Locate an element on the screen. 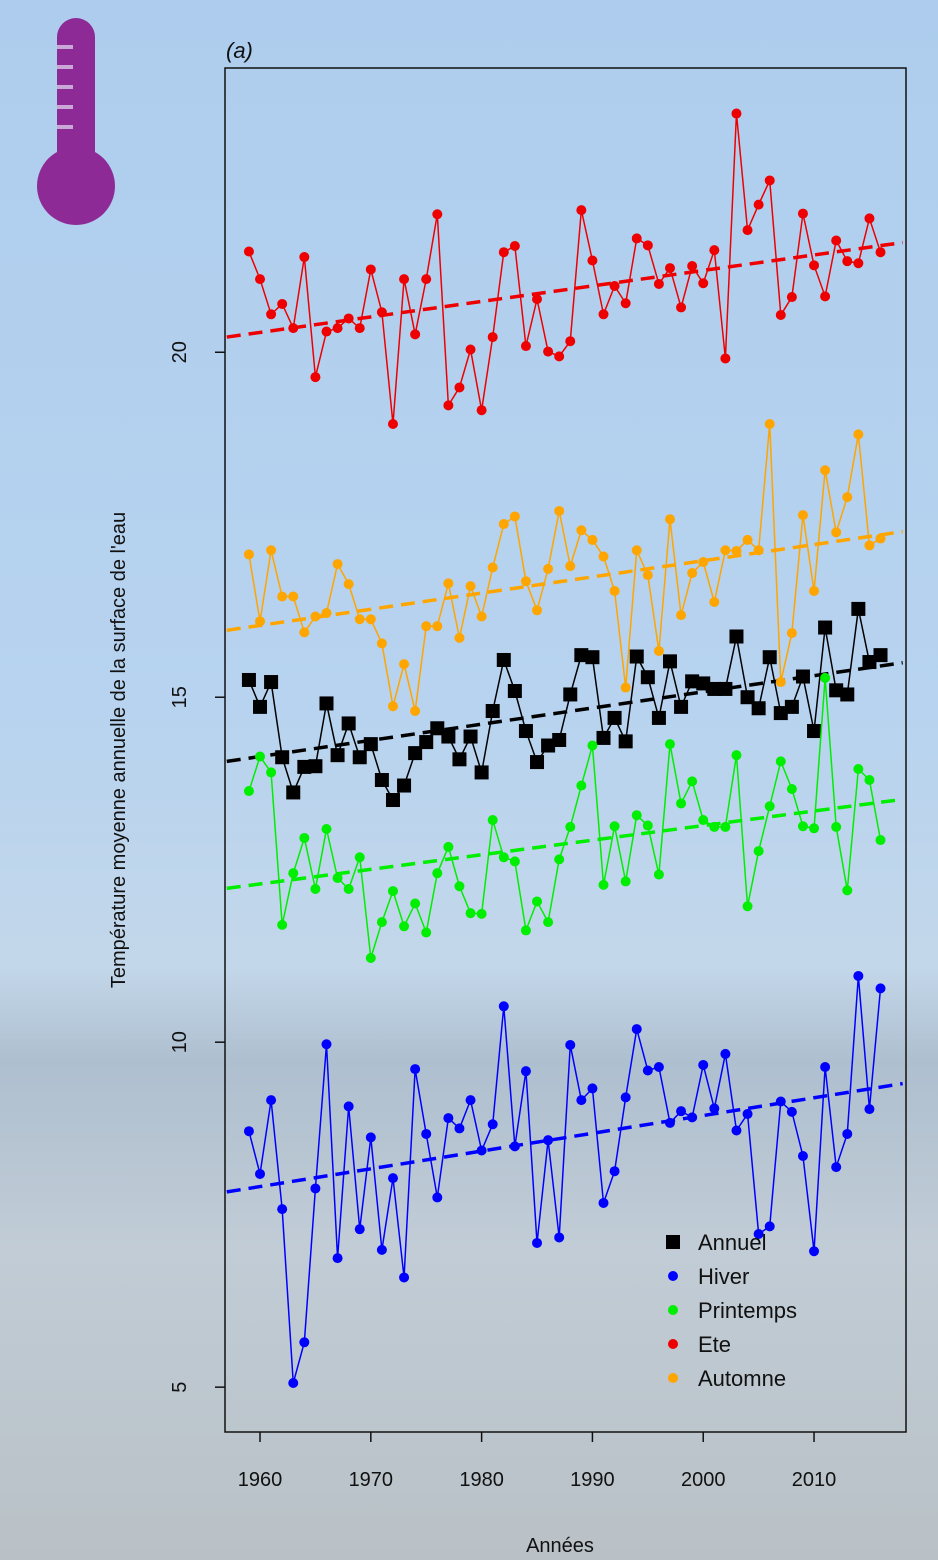 The width and height of the screenshot is (938, 1560). legend-label: Automne is located at coordinates (742, 1378).